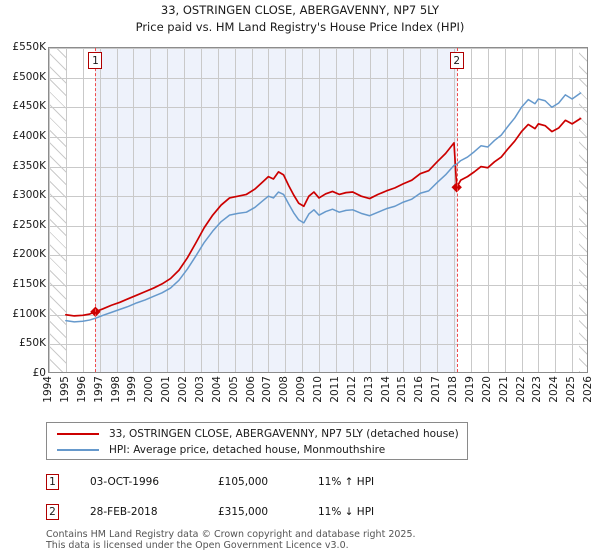  What do you see at coordinates (124, 512) in the screenshot?
I see `sale-date: 28-FEB-2018` at bounding box center [124, 512].